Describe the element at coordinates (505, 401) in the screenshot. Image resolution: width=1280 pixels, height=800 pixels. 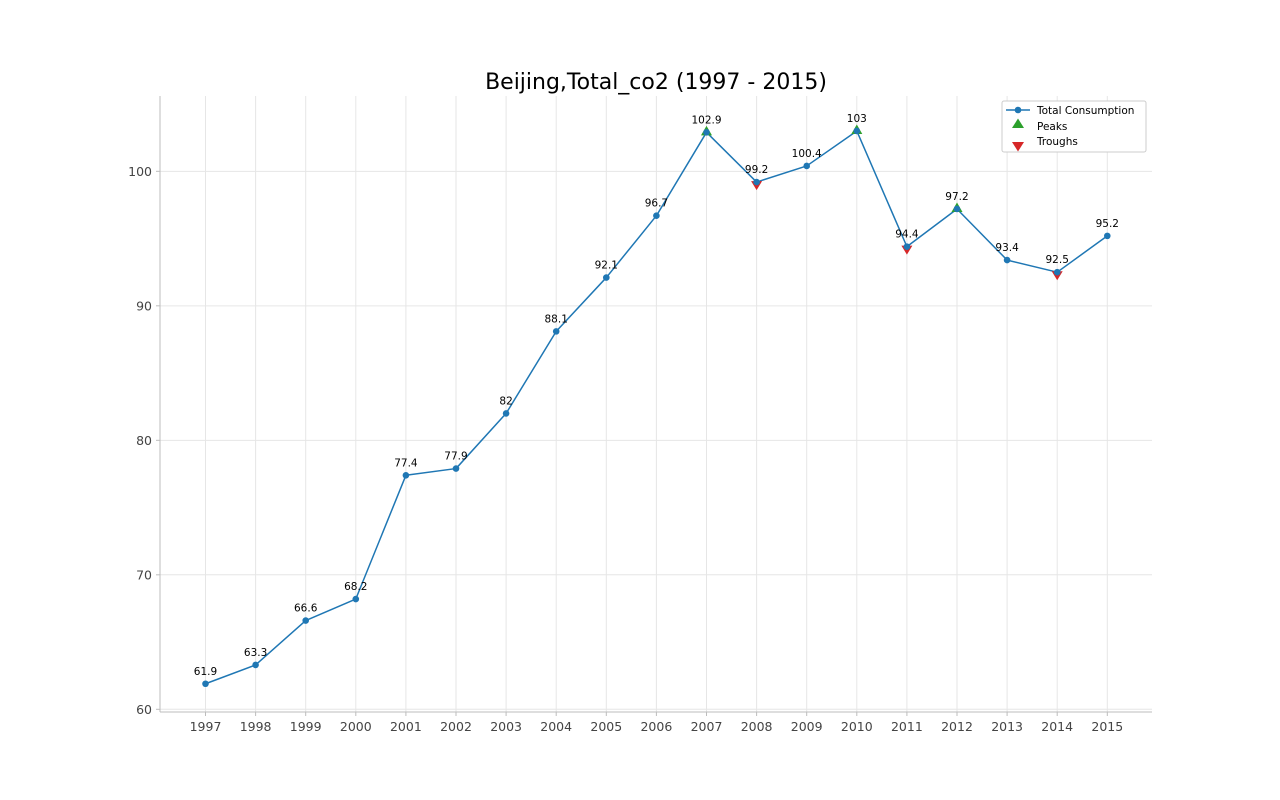
I see `data-label: 82` at that location.